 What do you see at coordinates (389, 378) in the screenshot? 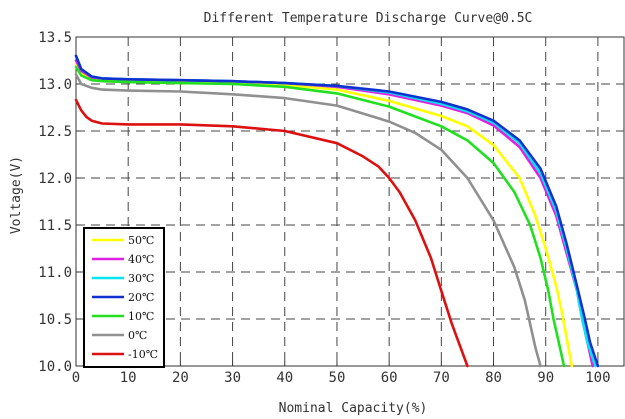
I see `x-tick-label: 60` at bounding box center [389, 378].